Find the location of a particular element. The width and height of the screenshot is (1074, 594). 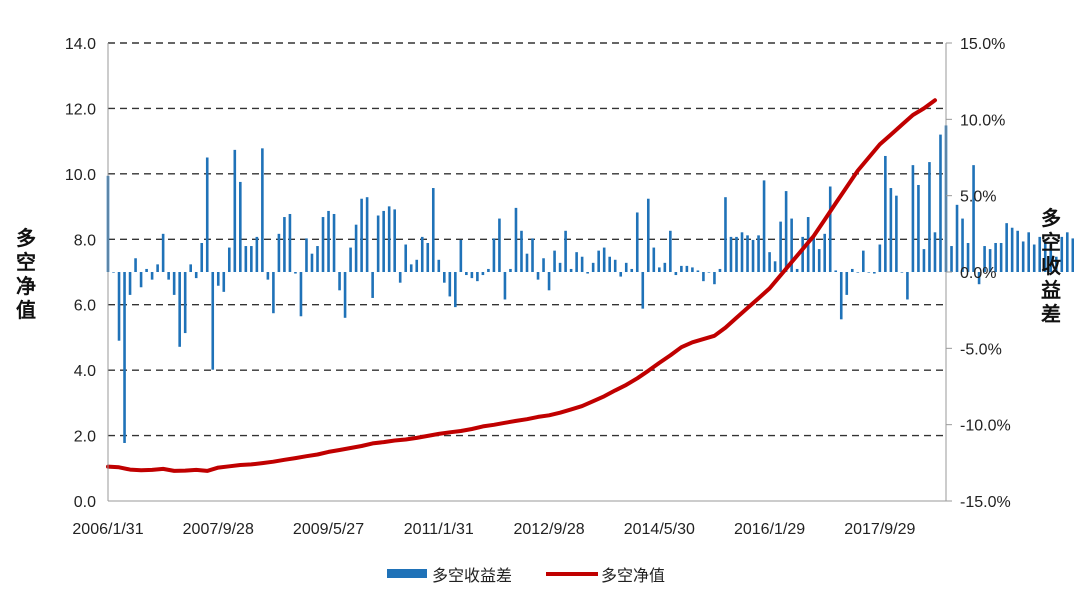

right-axis-title-text: 多空收益差 is located at coordinates (1051, 266).